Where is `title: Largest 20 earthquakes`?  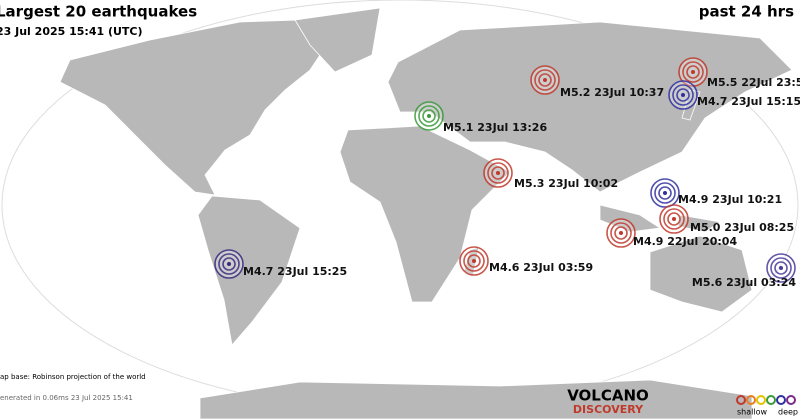
title: Largest 20 earthquakes is located at coordinates (98, 12).